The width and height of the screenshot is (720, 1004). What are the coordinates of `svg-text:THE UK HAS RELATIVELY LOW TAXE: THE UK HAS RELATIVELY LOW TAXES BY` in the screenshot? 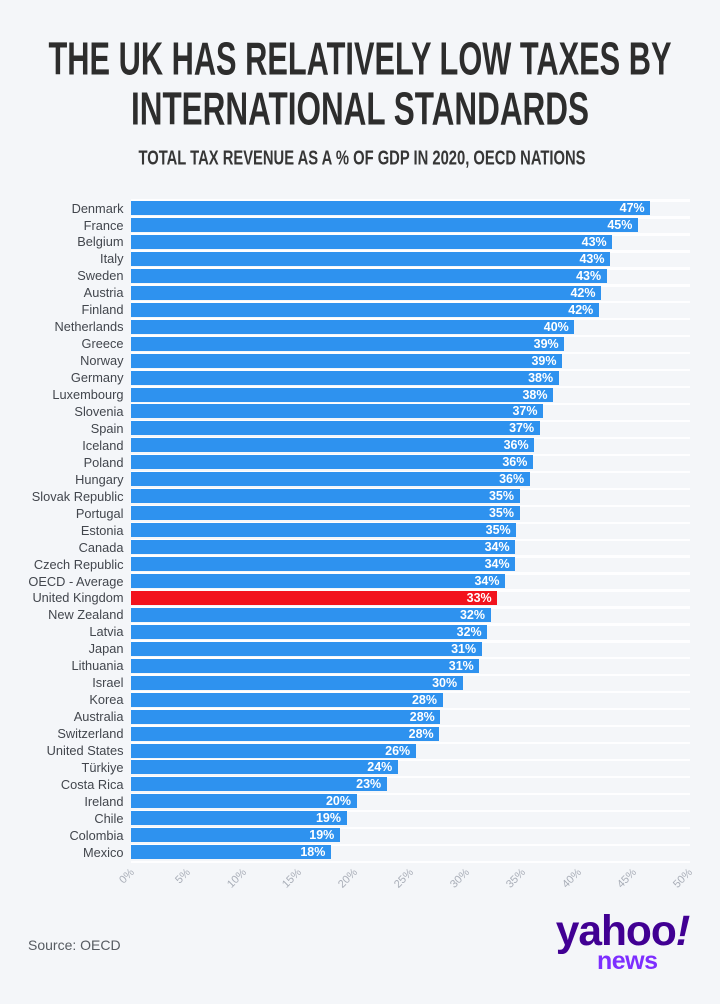 It's located at (360, 59).